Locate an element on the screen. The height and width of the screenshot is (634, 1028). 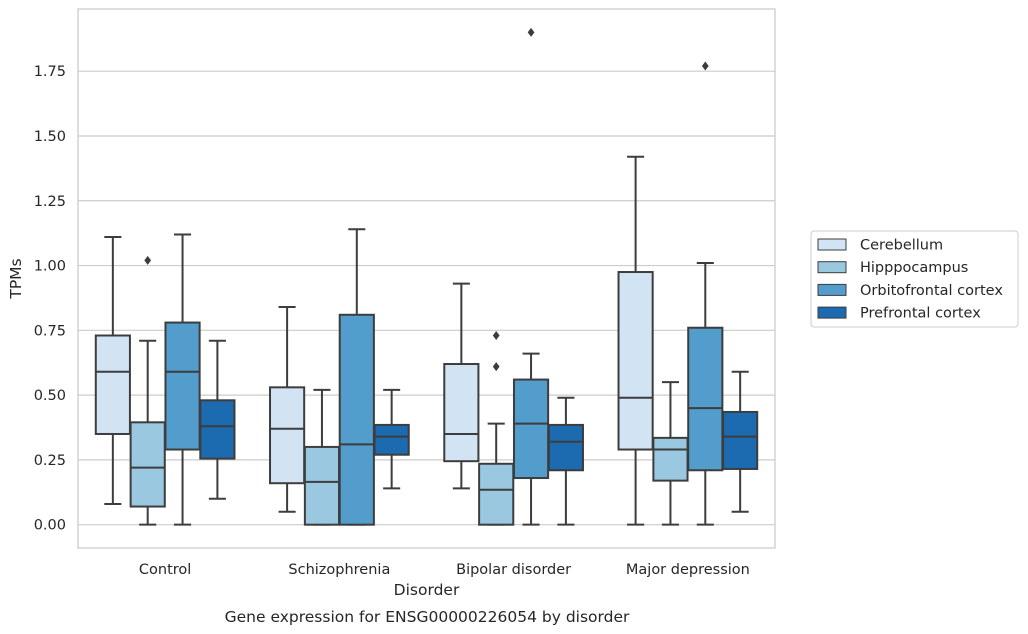
y-tick-label: 0.75 is located at coordinates (50, 331).